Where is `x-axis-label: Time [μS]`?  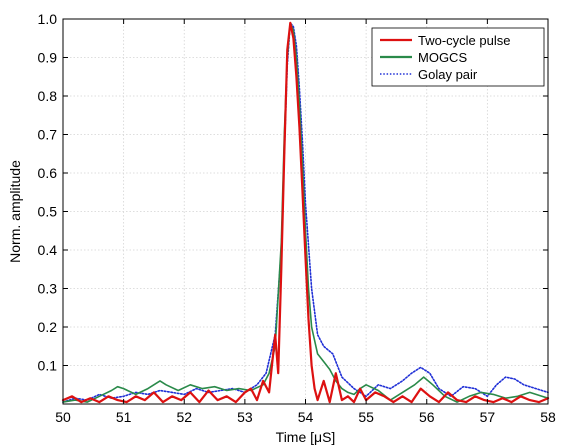 x-axis-label: Time [μS] is located at coordinates (306, 437).